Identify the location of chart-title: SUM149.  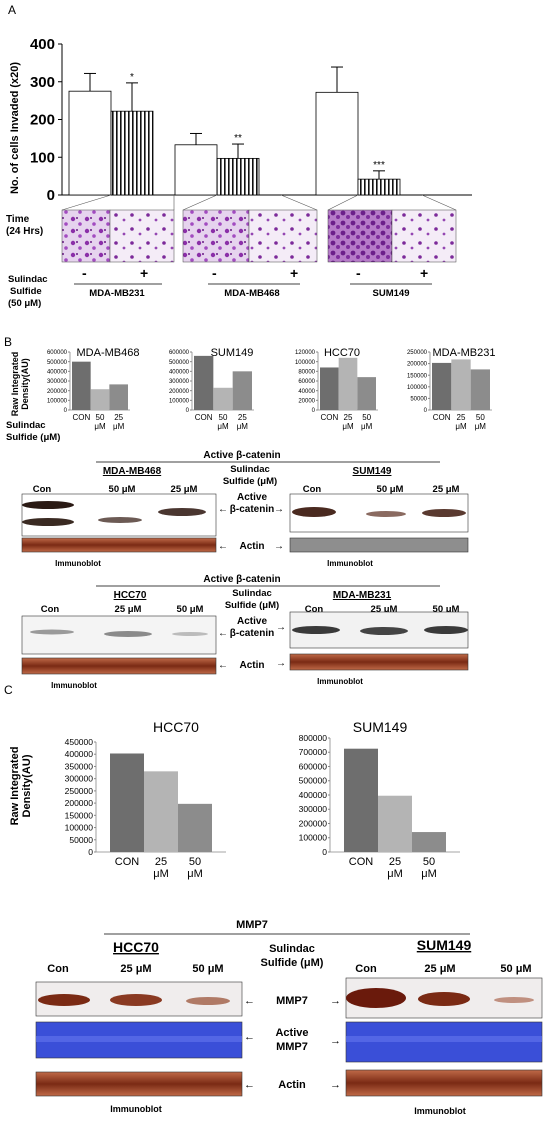
(232, 353).